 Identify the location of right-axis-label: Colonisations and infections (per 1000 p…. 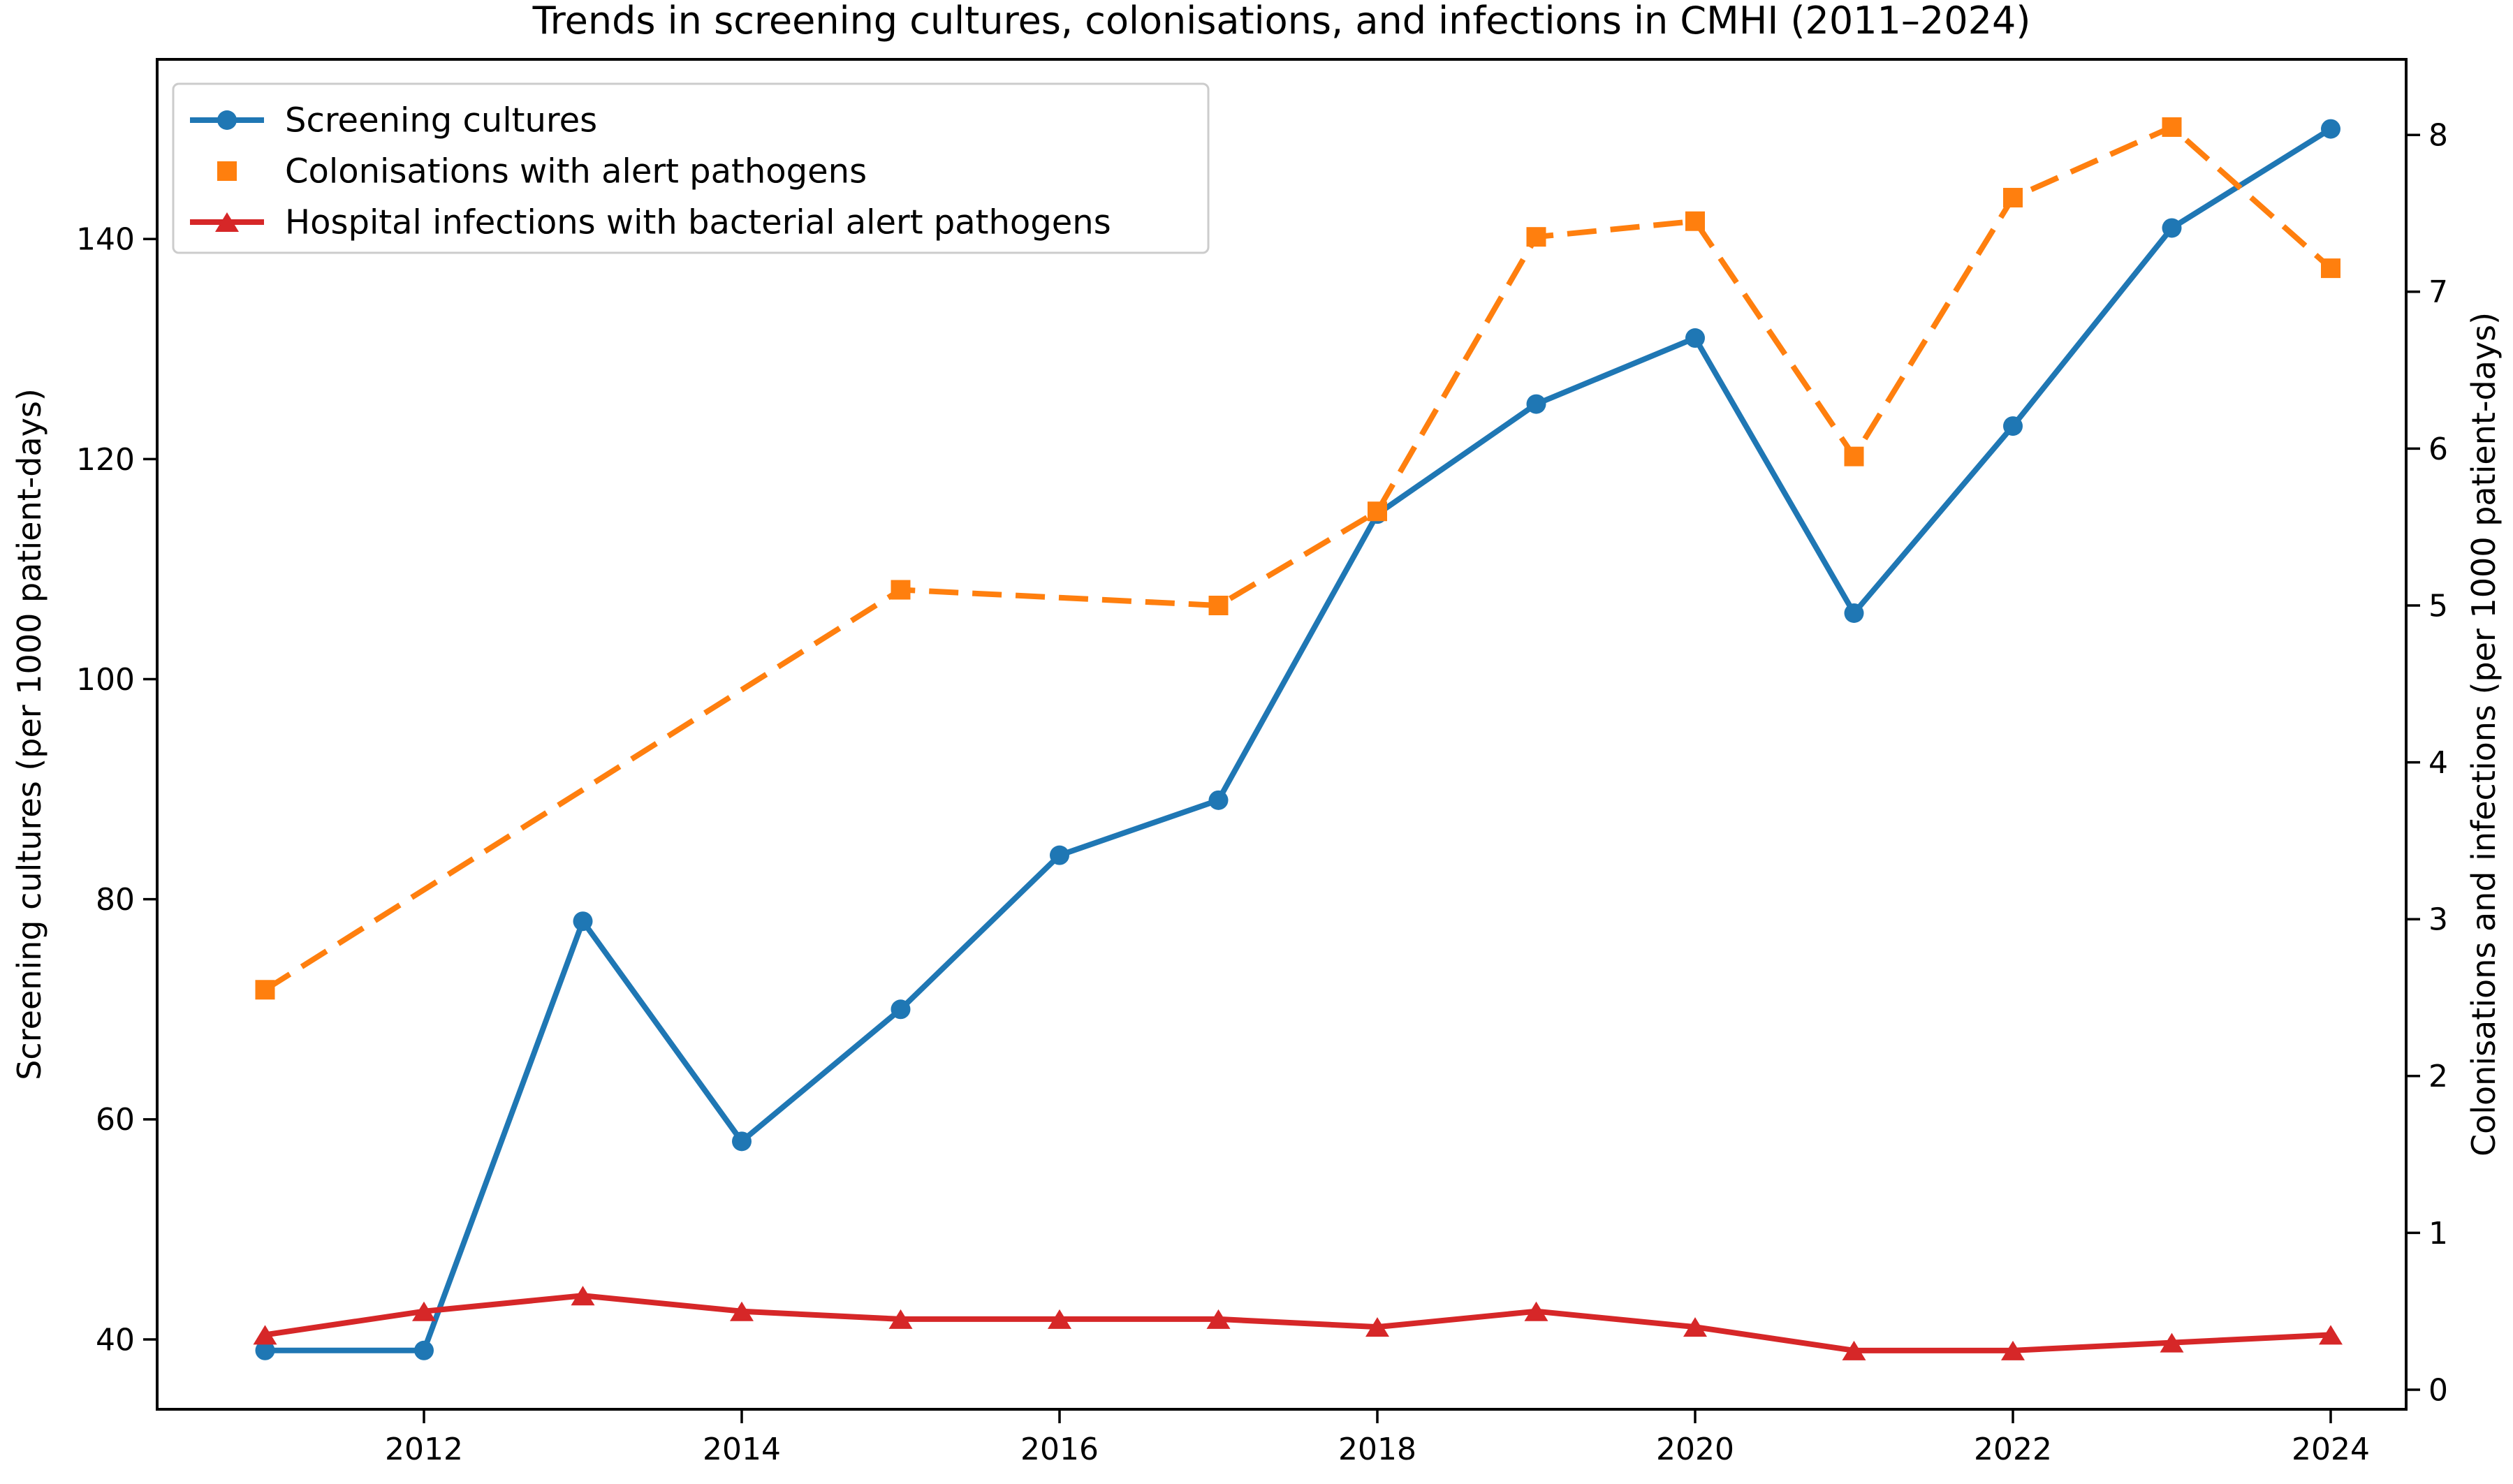
(2484, 734).